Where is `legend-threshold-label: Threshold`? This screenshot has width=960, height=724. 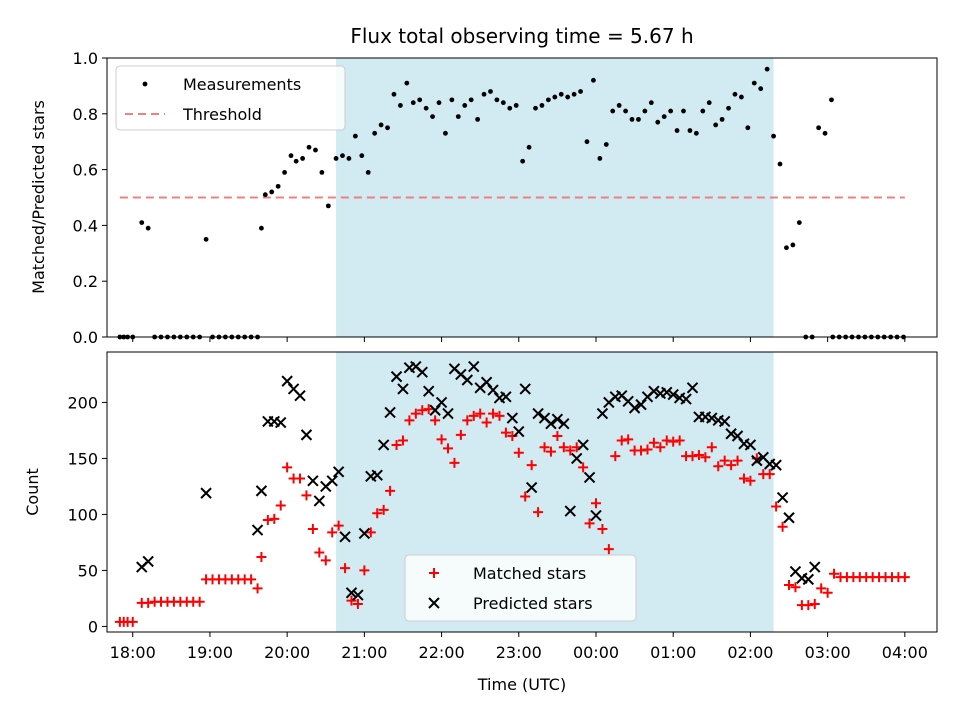 legend-threshold-label: Threshold is located at coordinates (222, 114).